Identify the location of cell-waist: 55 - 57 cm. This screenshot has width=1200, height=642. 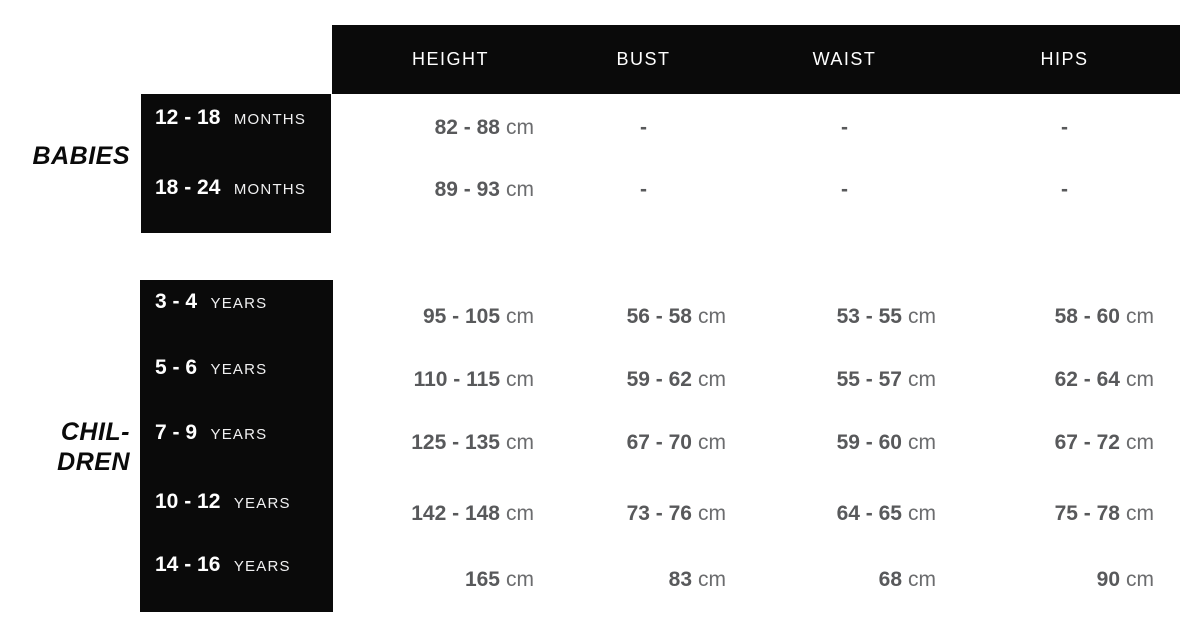
(844, 380).